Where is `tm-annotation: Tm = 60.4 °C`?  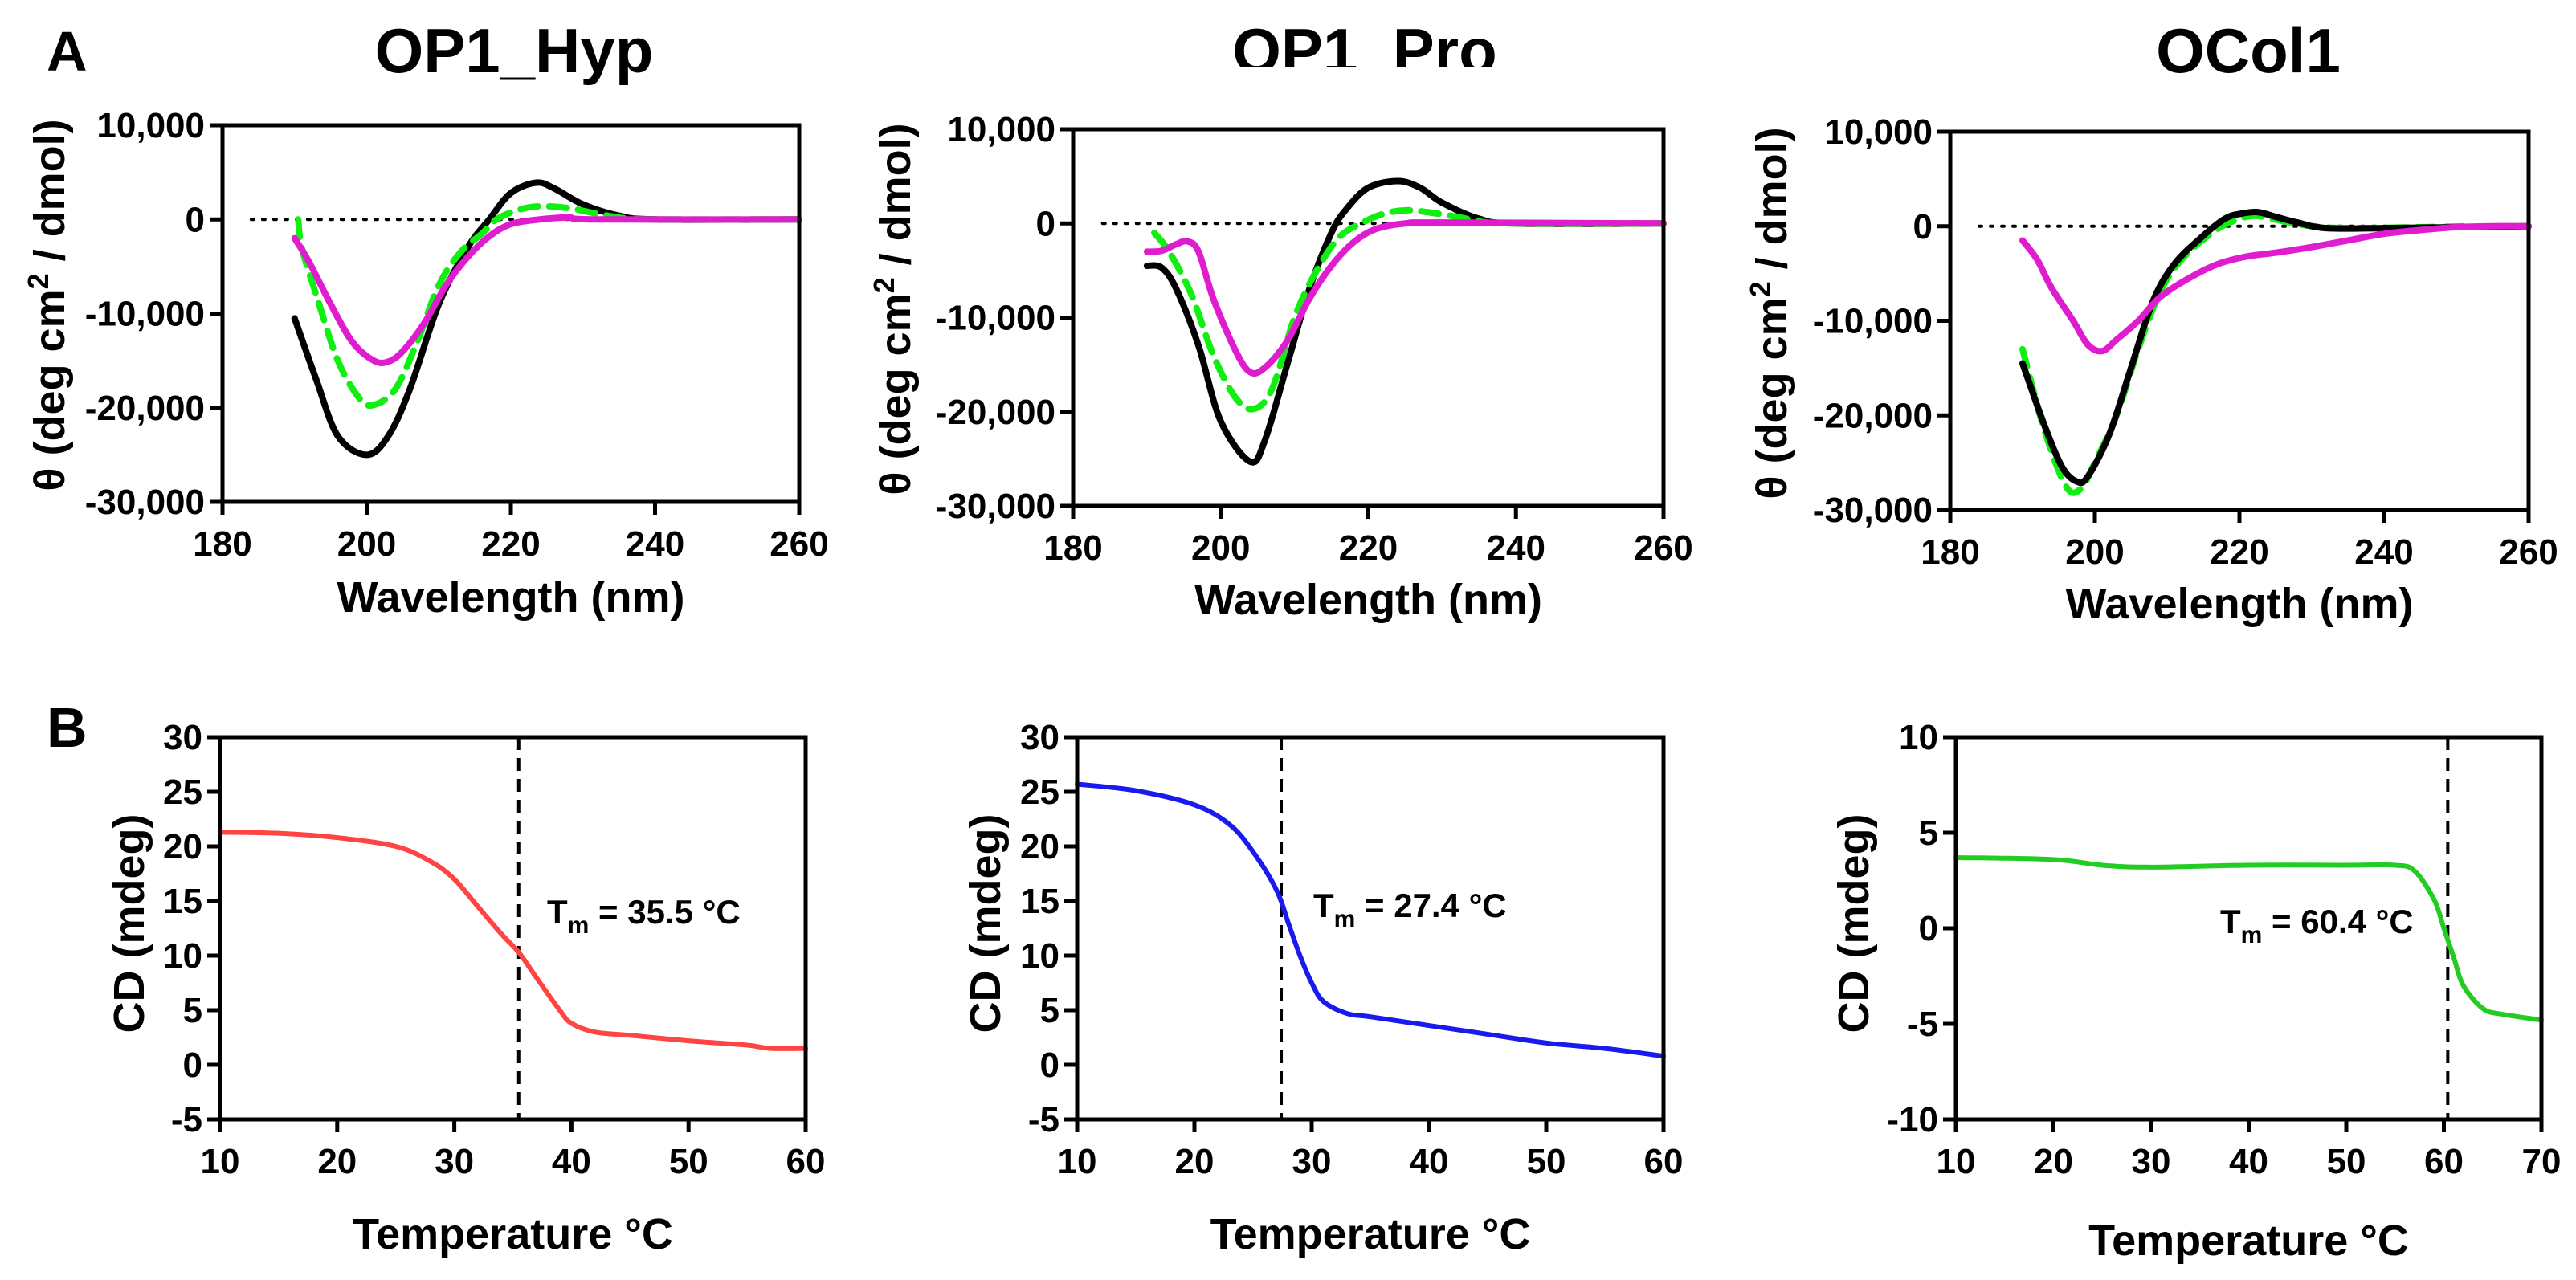
tm-annotation: Tm = 60.4 °C is located at coordinates (2317, 926).